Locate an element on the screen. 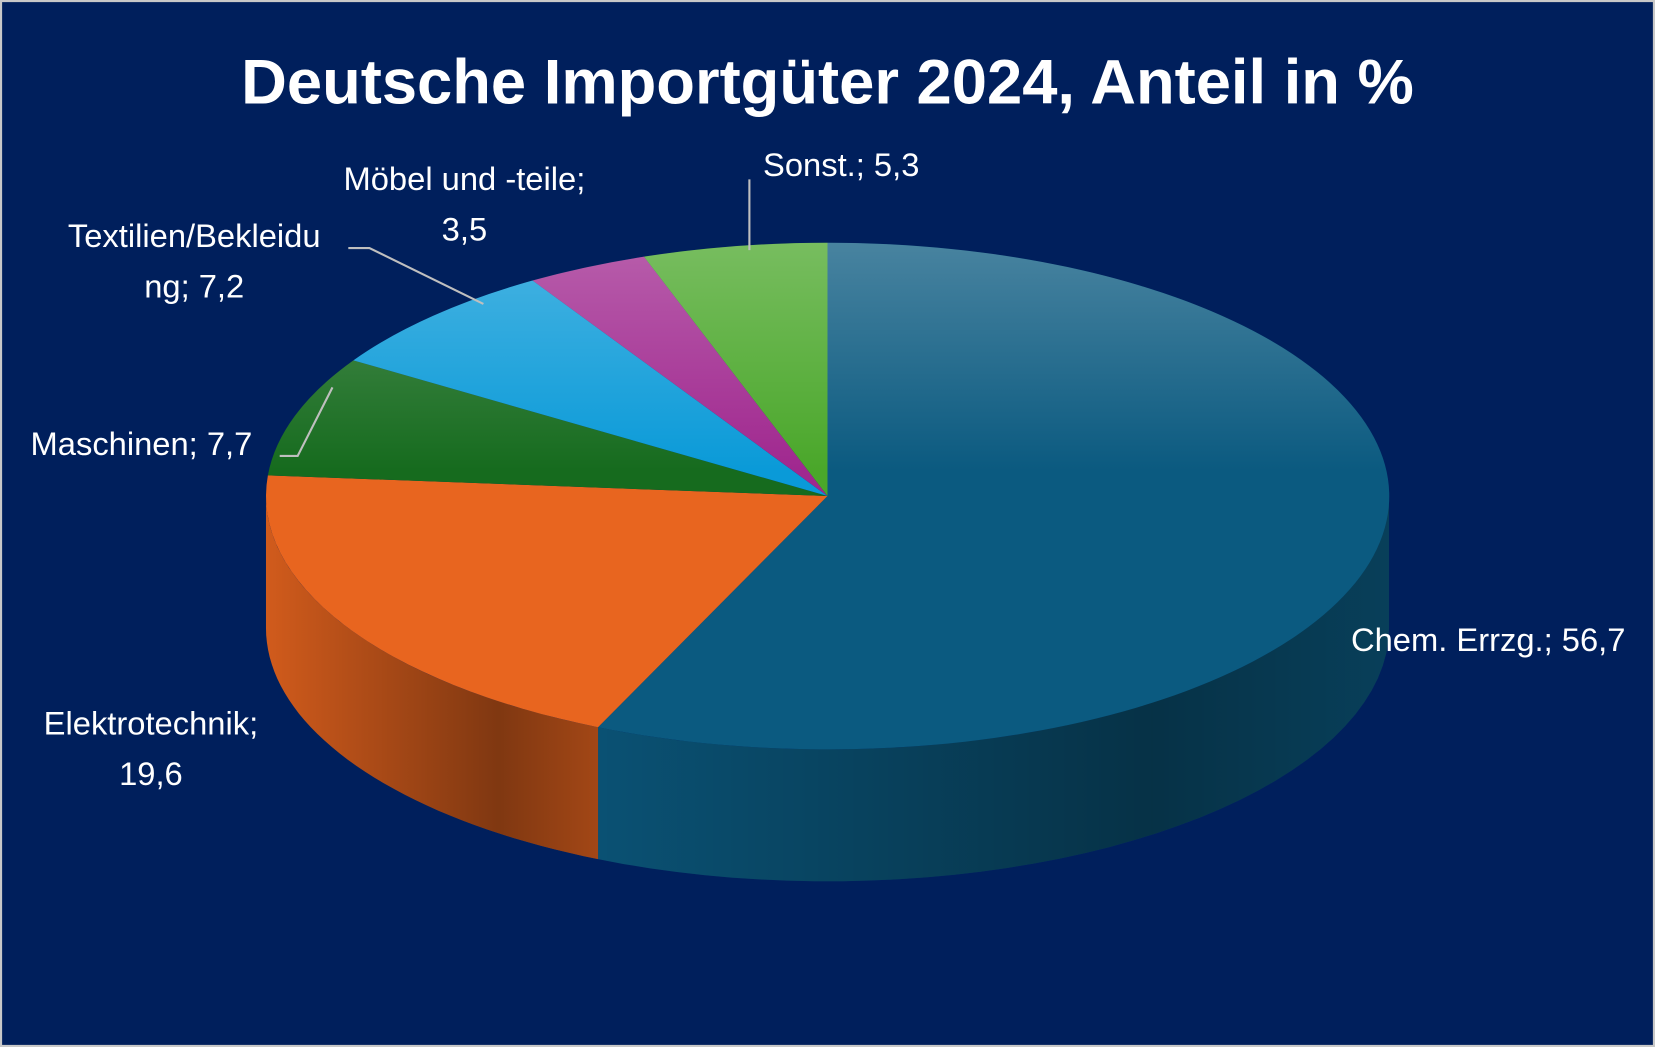  data-label-elektrotechnik: Elektrotechnik; 19,6 is located at coordinates (151, 749).